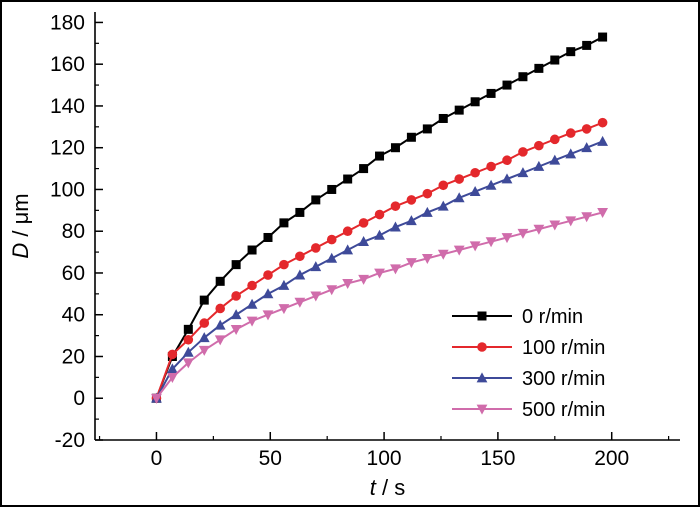 The width and height of the screenshot is (700, 512). Describe the element at coordinates (563, 348) in the screenshot. I see `legend-label: 100 r/min` at that location.